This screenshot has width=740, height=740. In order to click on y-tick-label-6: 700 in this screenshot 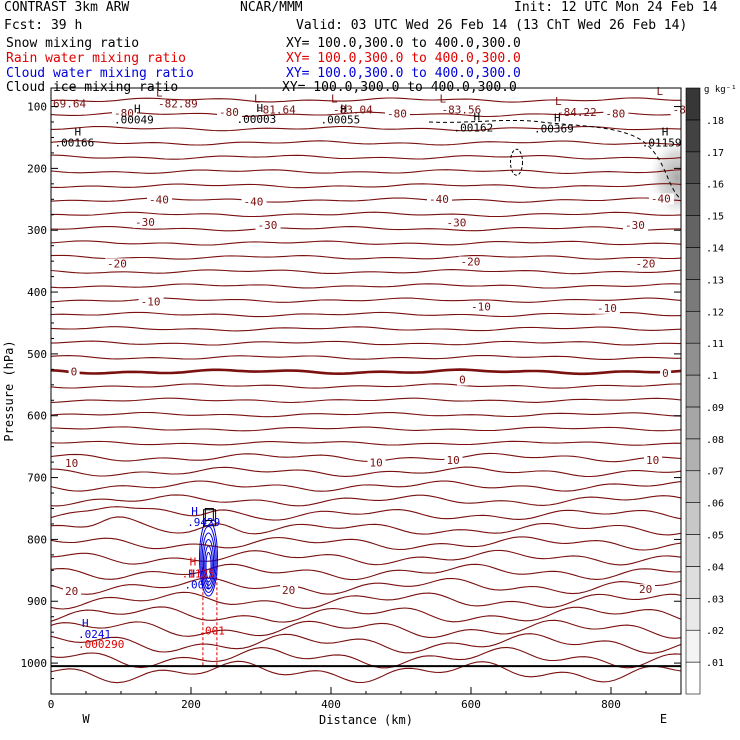, I will do `click(37, 478)`.